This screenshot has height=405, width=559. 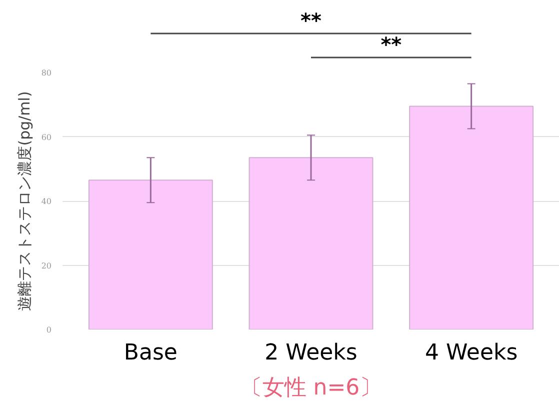 I want to click on y-tick-label: 80, so click(x=46, y=73).